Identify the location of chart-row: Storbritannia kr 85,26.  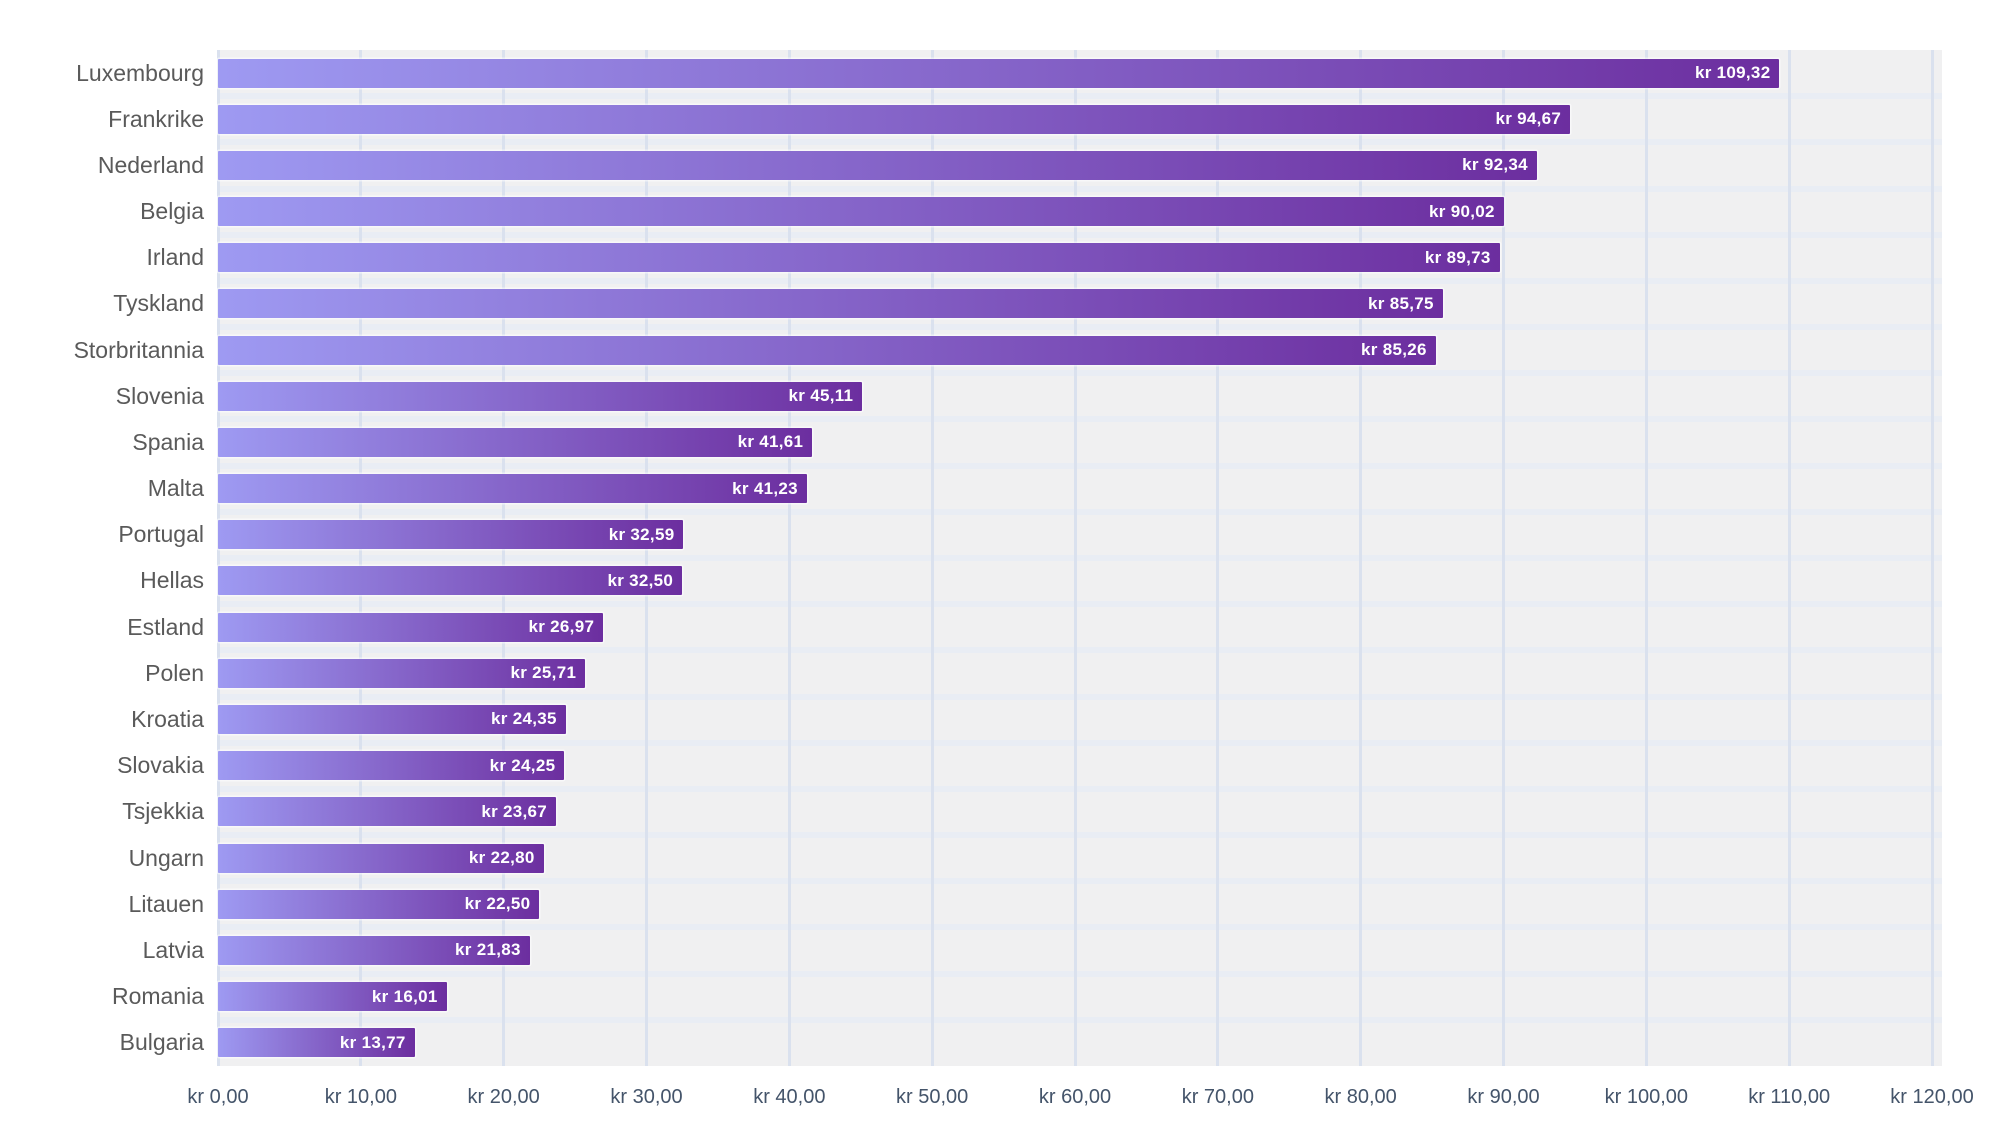
(1000, 350).